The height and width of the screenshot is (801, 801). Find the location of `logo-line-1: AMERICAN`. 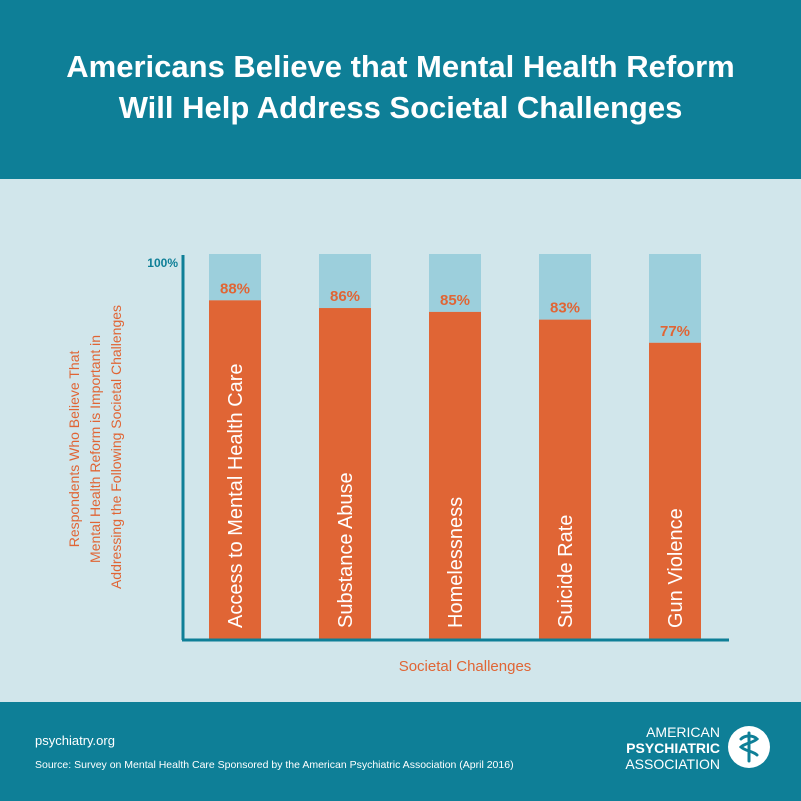

logo-line-1: AMERICAN is located at coordinates (683, 732).